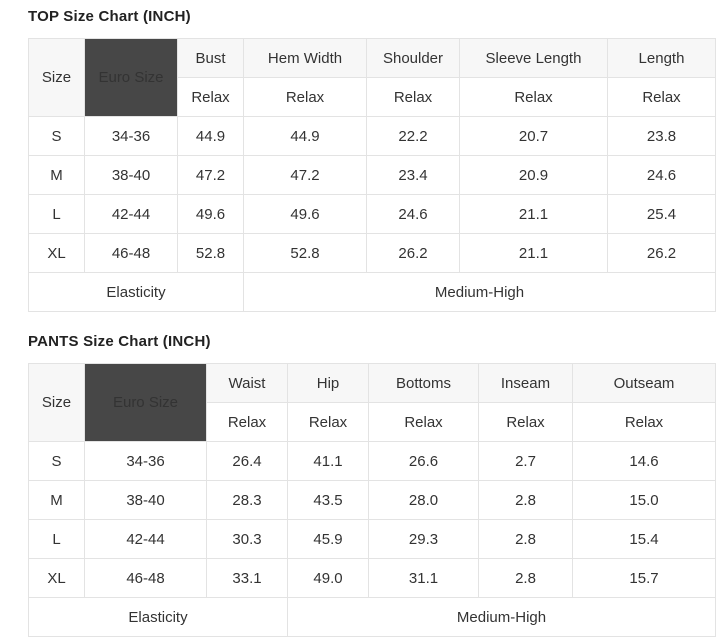  What do you see at coordinates (56, 402) in the screenshot?
I see `pants-size-header: Size` at bounding box center [56, 402].